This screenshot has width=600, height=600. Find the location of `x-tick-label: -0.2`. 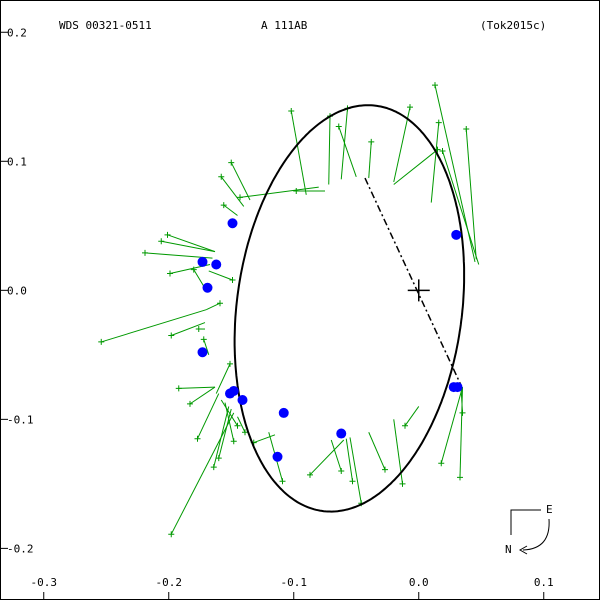

x-tick-label: -0.2 is located at coordinates (169, 582).